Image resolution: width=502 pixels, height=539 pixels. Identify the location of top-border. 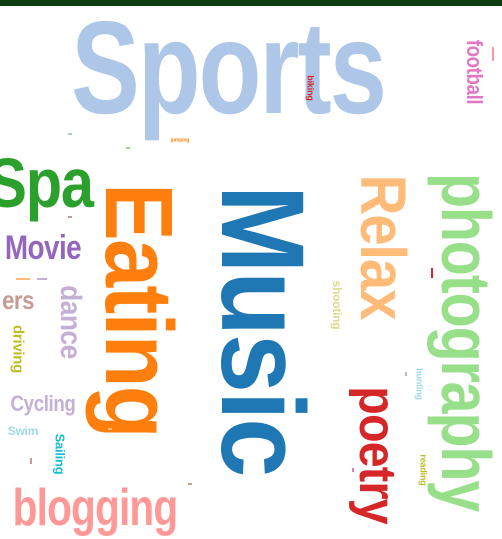
(251, 3).